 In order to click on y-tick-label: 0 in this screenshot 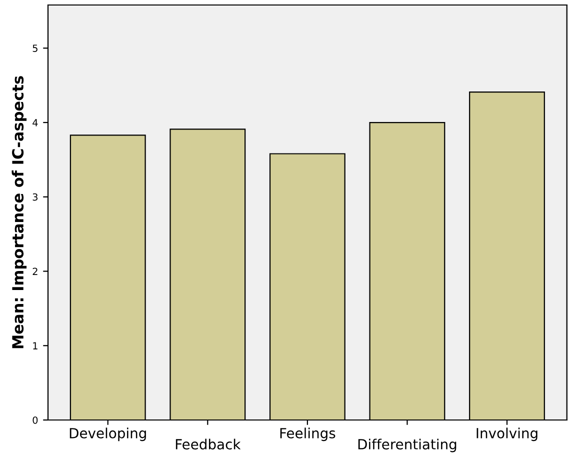, I will do `click(35, 420)`.